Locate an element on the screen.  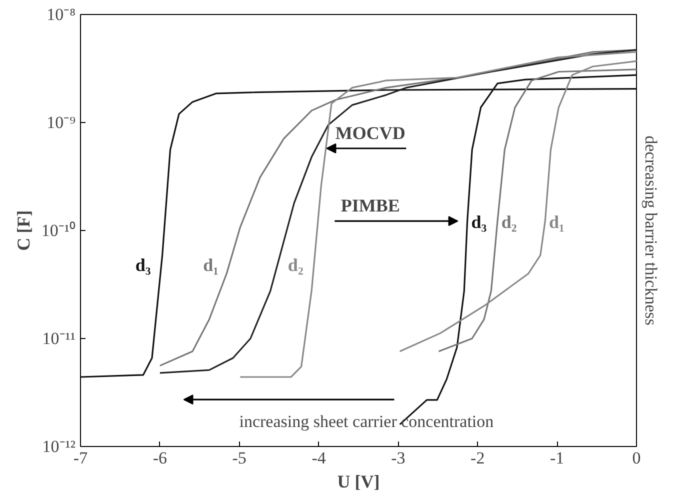
y-tick-label: 10⁻⁹ is located at coordinates (61, 122).